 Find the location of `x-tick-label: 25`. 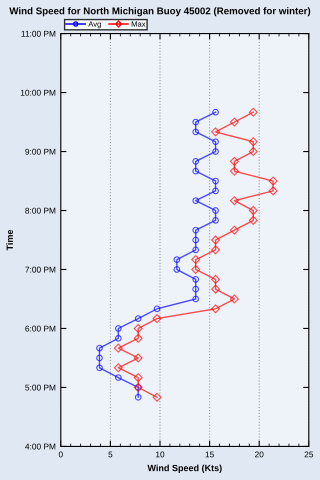

x-tick-label: 25 is located at coordinates (309, 454).